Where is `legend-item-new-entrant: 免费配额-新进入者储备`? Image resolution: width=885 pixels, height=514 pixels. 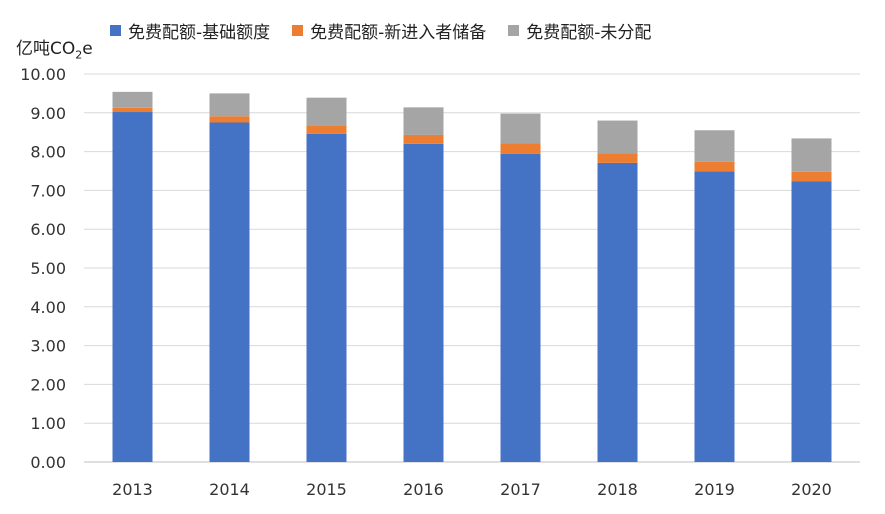
legend-item-new-entrant: 免费配额-新进入者储备 is located at coordinates (389, 30).